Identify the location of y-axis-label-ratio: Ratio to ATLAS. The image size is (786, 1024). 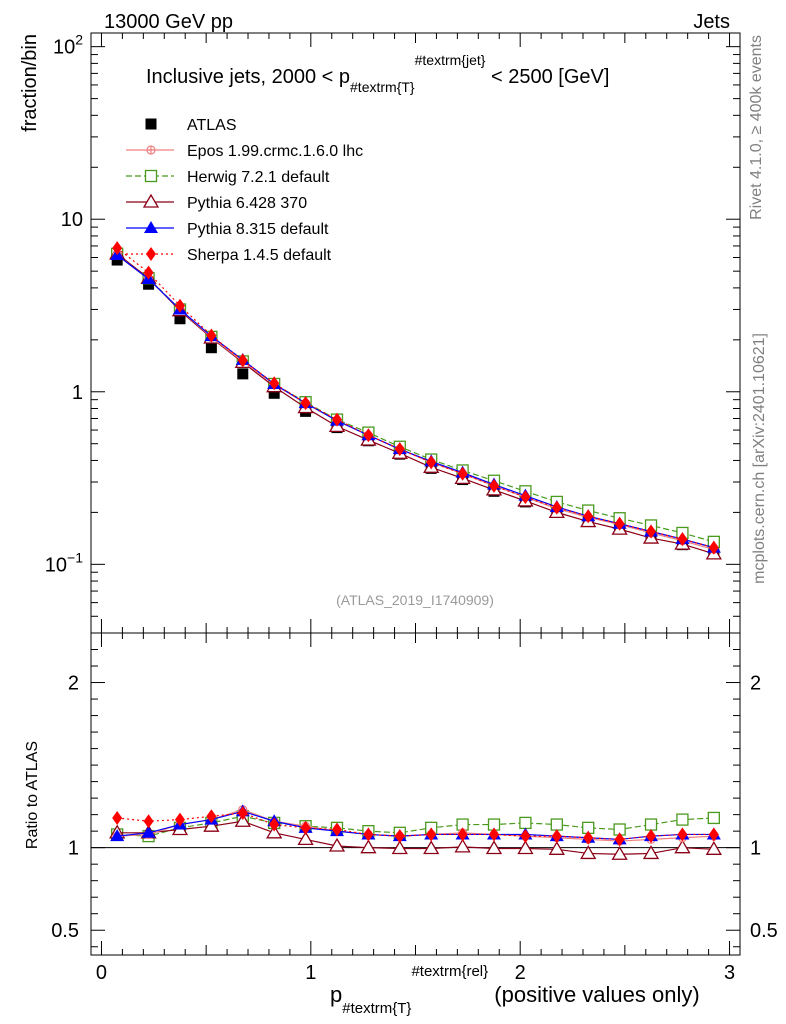
(32, 795).